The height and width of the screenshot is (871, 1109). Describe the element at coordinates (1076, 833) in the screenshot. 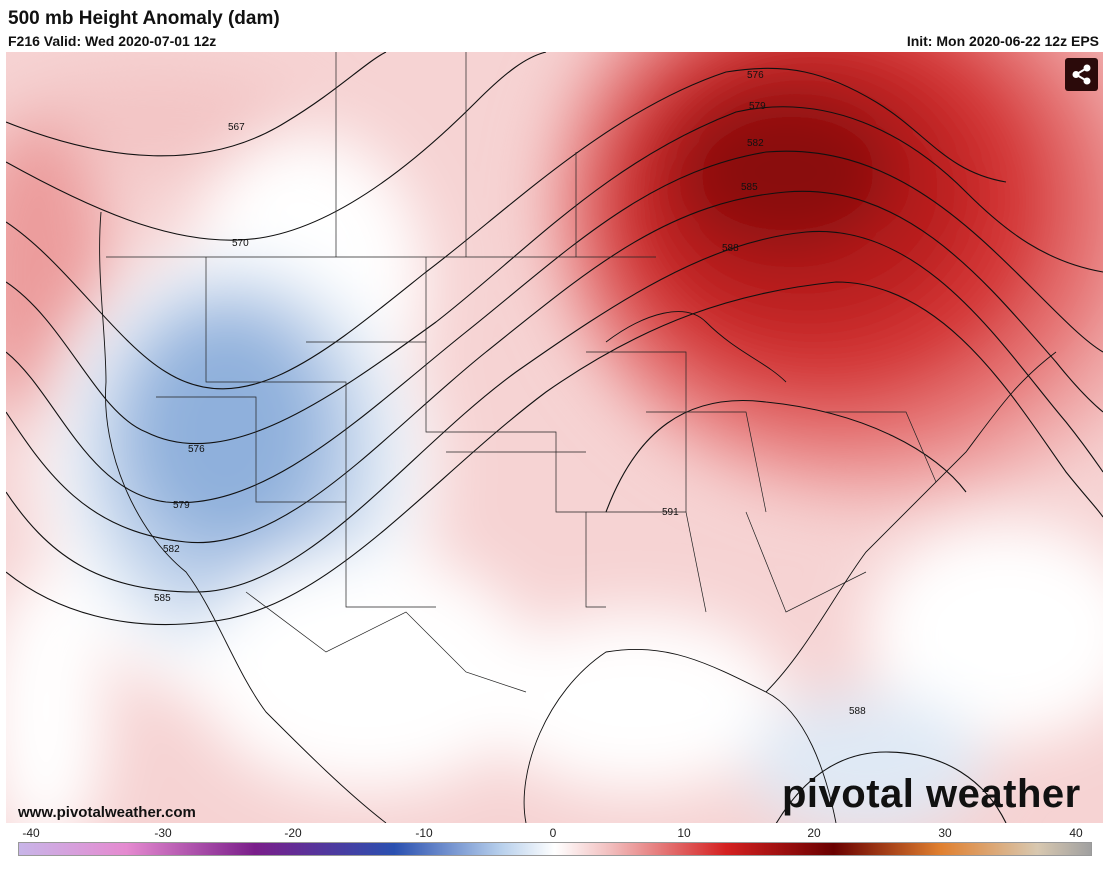

I see `colorbar-tick: 40` at that location.